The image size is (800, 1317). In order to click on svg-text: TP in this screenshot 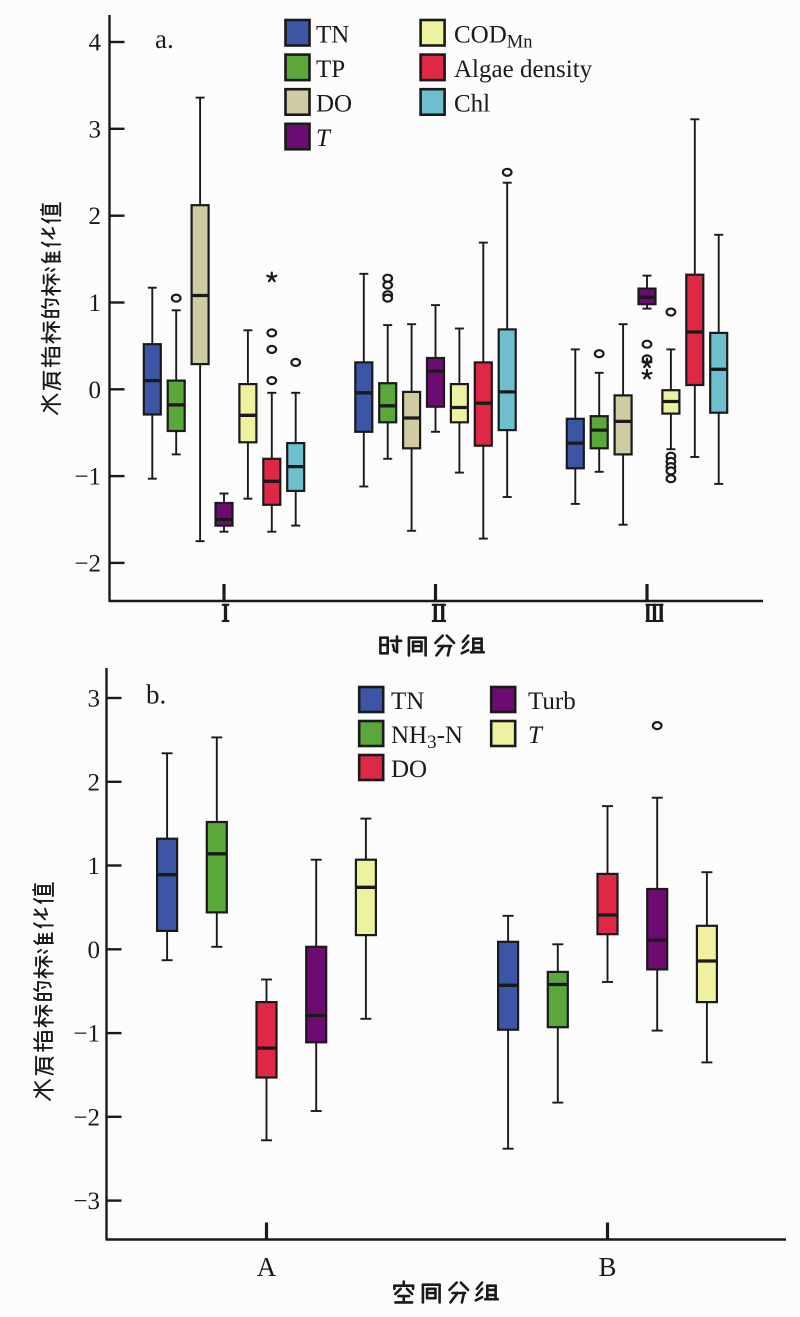, I will do `click(330, 69)`.